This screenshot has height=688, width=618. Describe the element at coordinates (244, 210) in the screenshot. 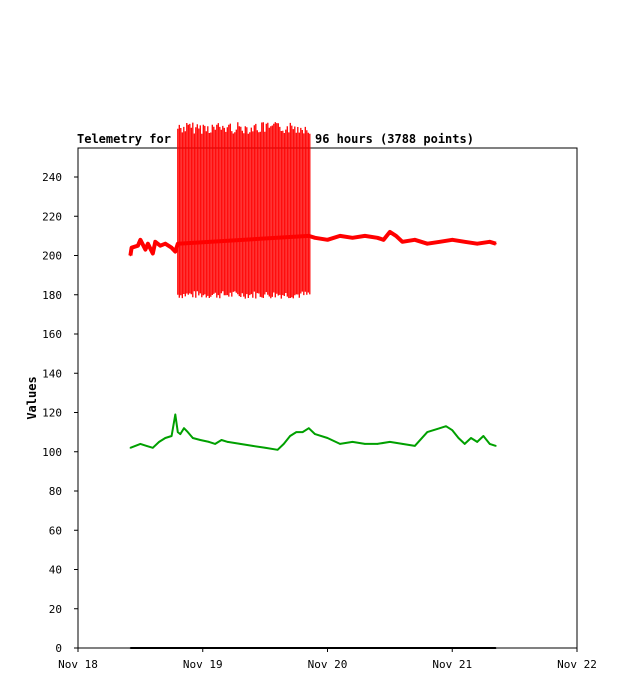

I see `series-0-band-strokes` at that location.